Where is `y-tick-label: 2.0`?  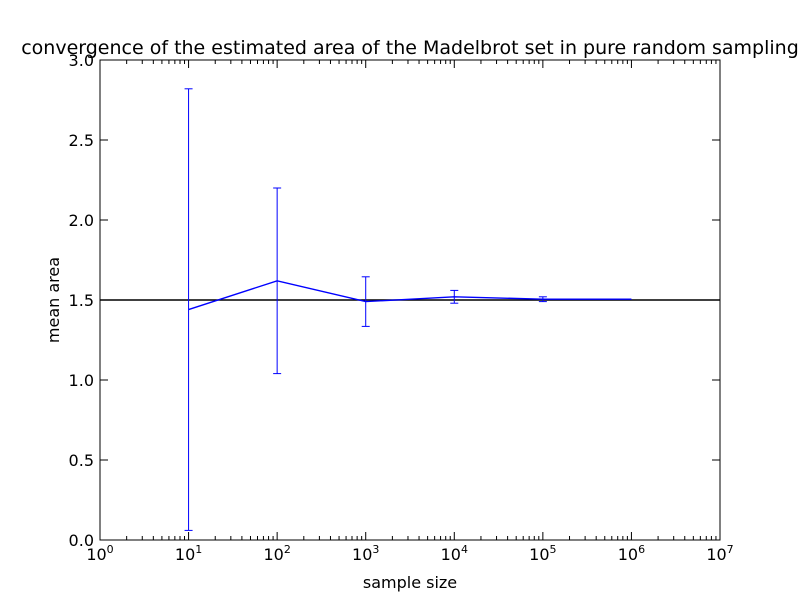
y-tick-label: 2.0 is located at coordinates (81, 220).